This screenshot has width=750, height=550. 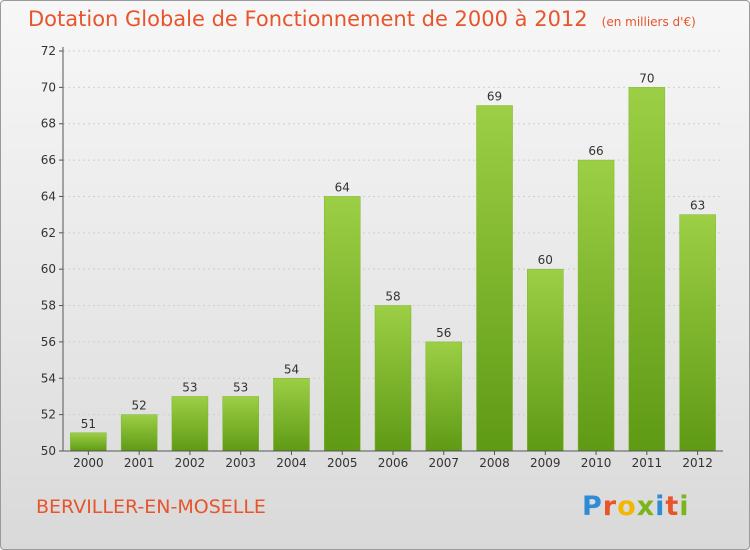 What do you see at coordinates (48, 233) in the screenshot?
I see `y-tick-label: 62` at bounding box center [48, 233].